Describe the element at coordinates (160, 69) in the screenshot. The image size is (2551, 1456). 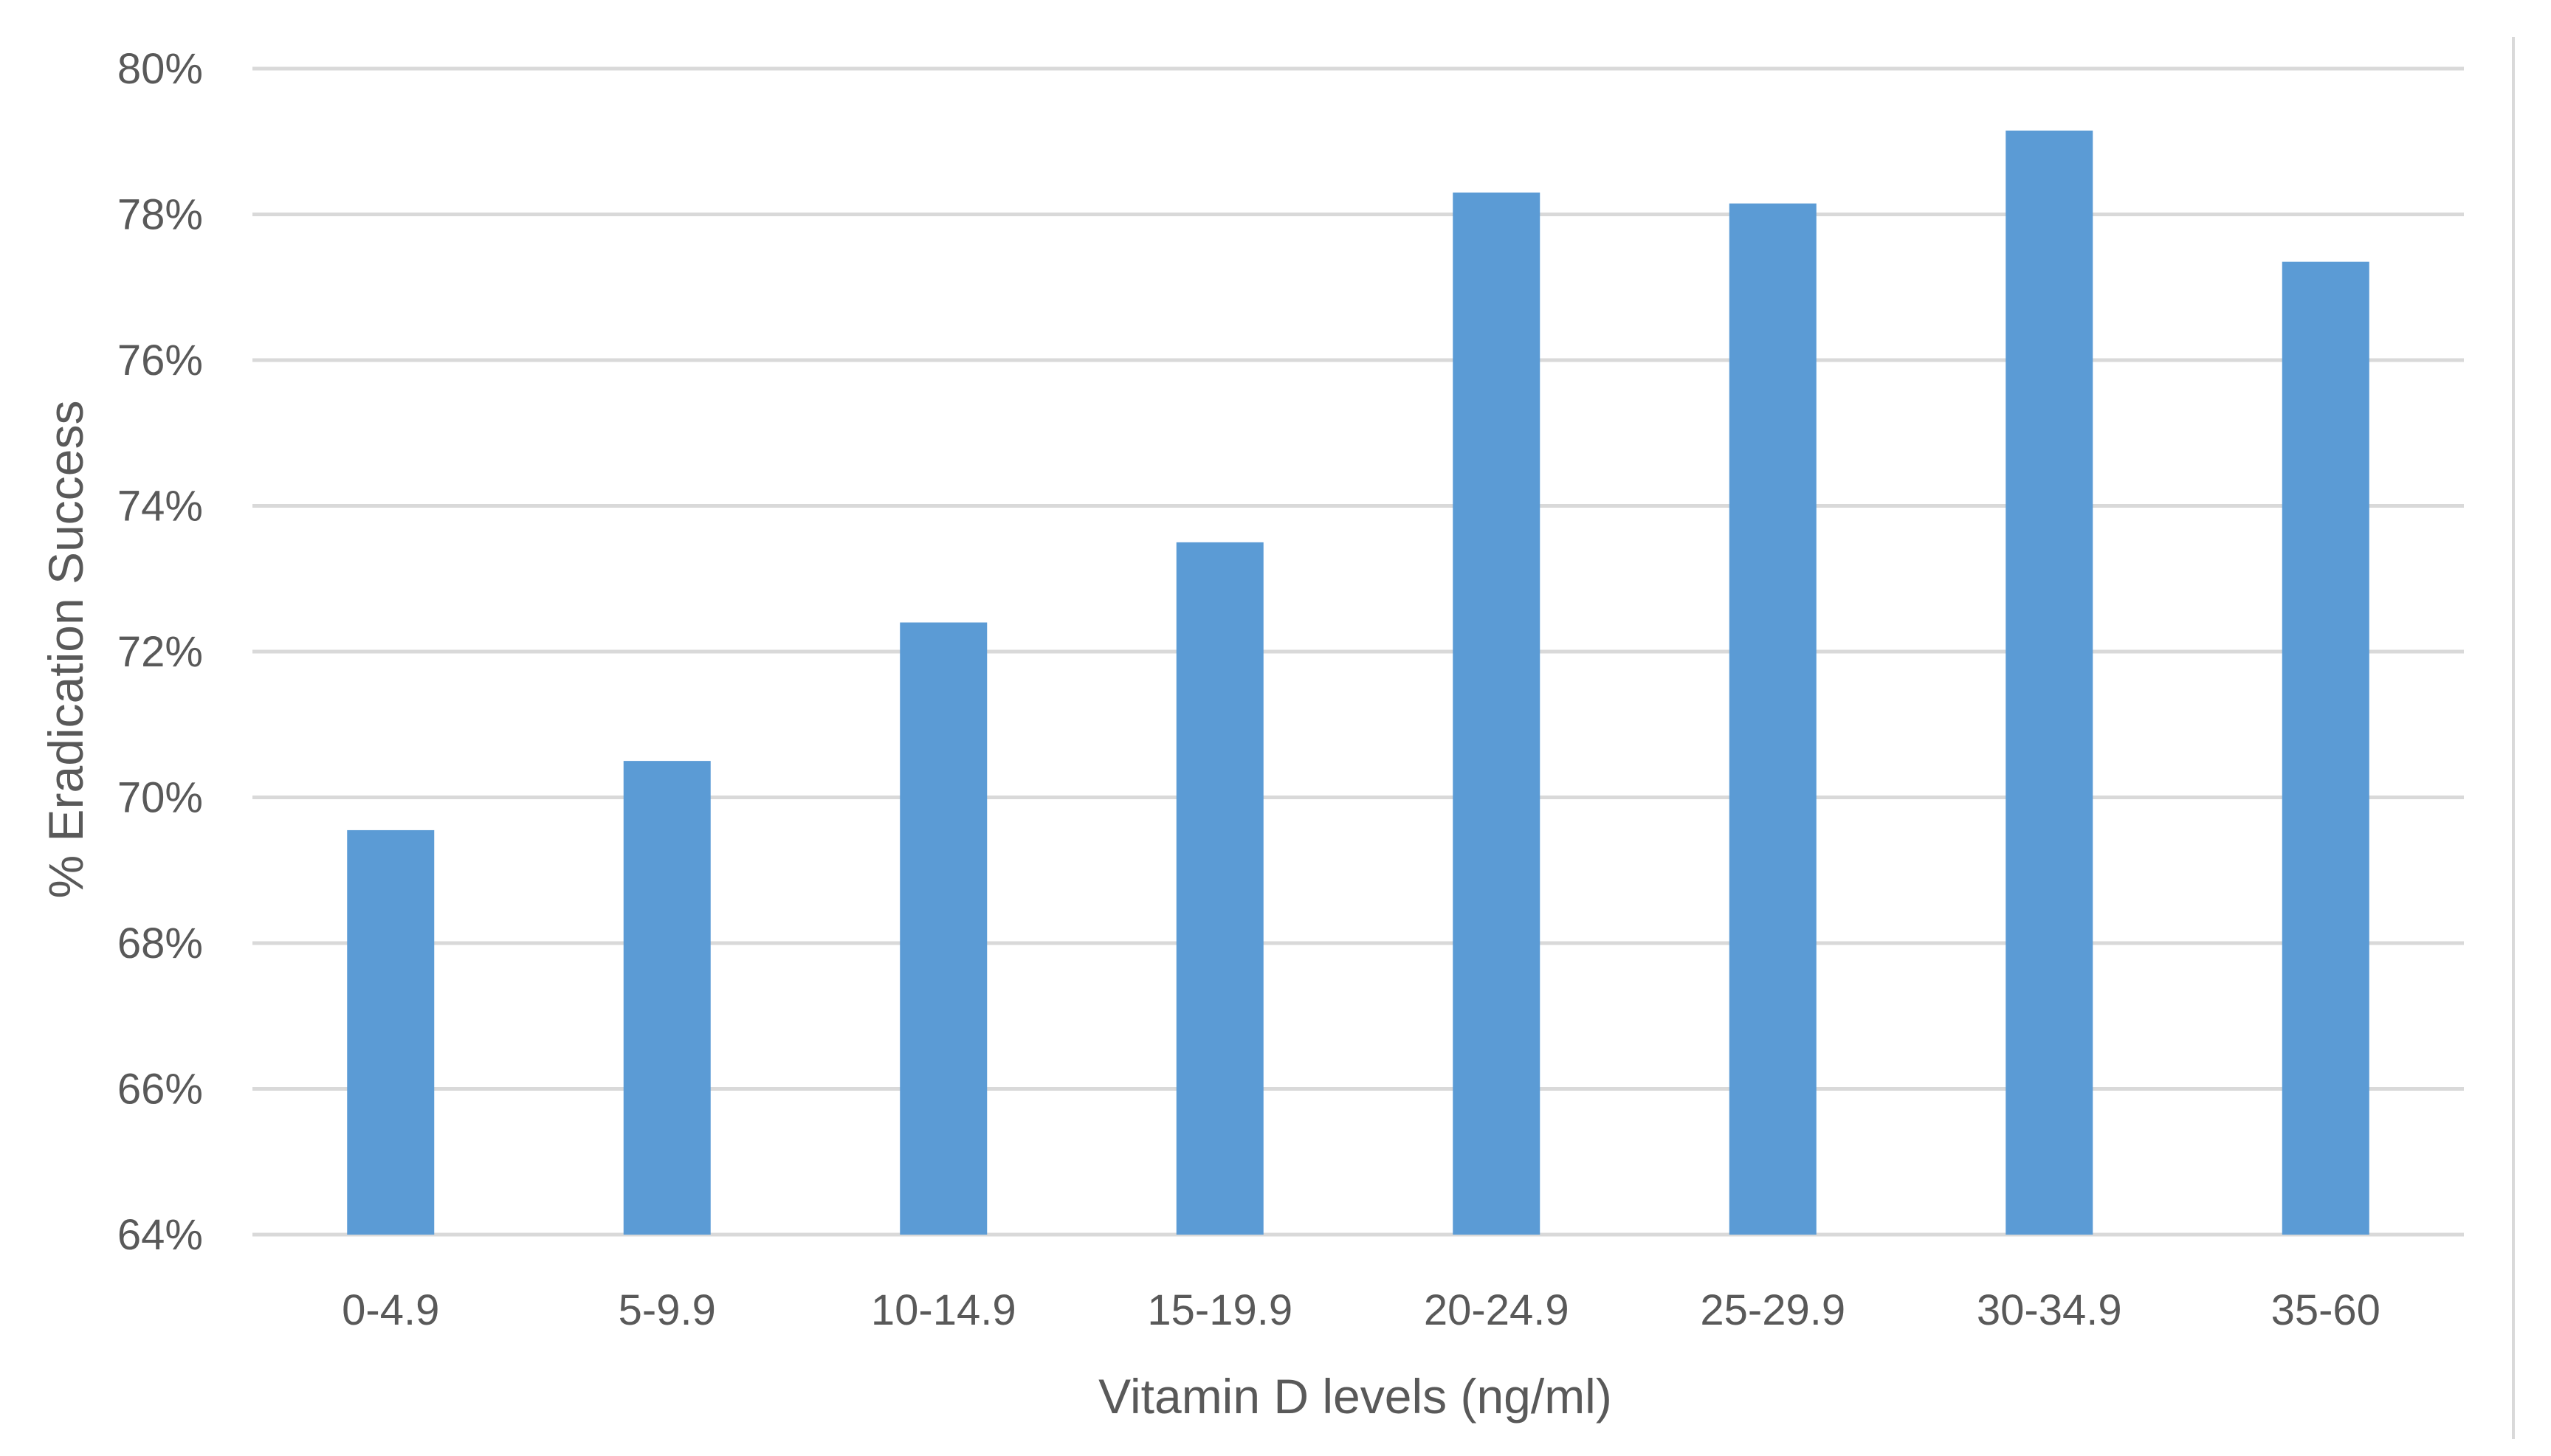
I see `y-tick-label: 80%` at that location.